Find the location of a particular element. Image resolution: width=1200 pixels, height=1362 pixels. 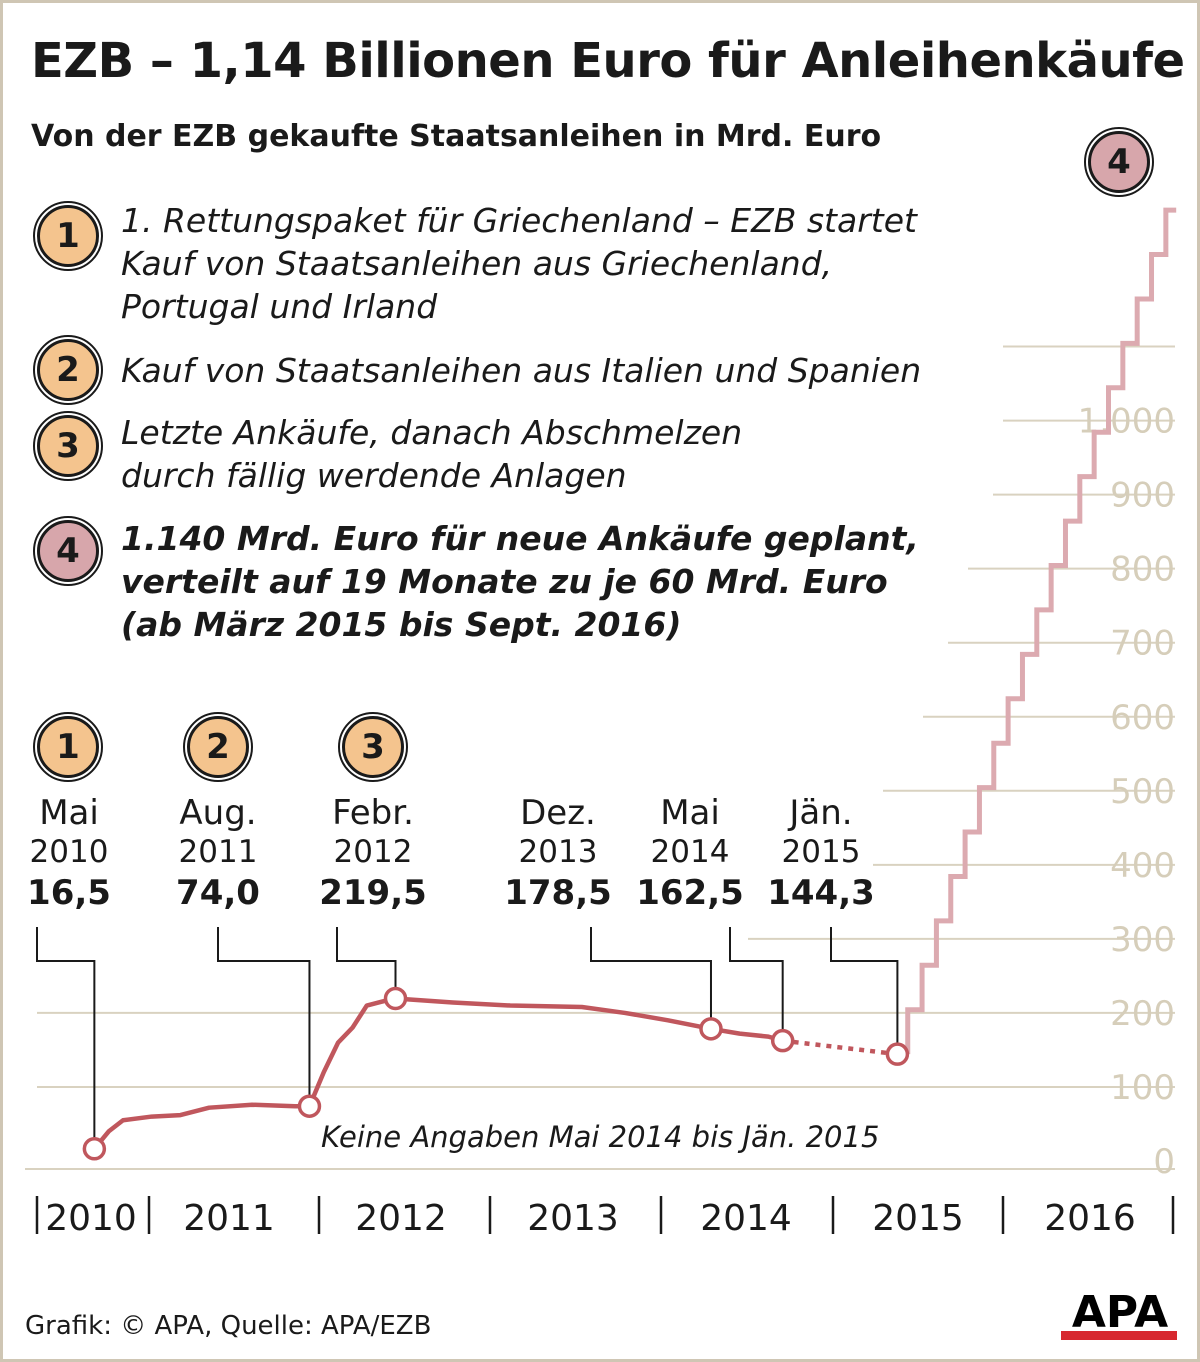

no-data-dotted-line is located at coordinates (840, 1047).